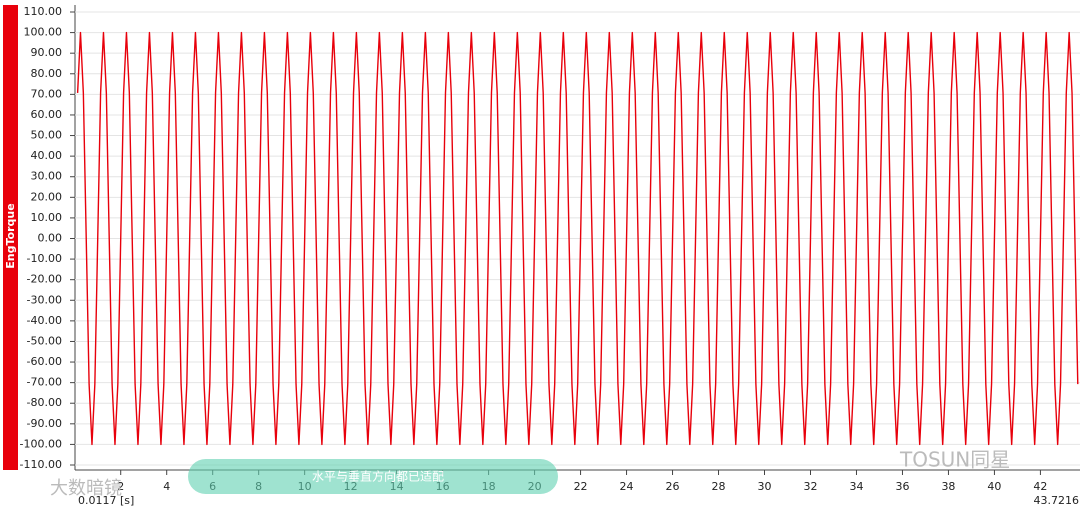 Image resolution: width=1080 pixels, height=508 pixels. I want to click on y-tick-label: 90.00, so click(47, 52).